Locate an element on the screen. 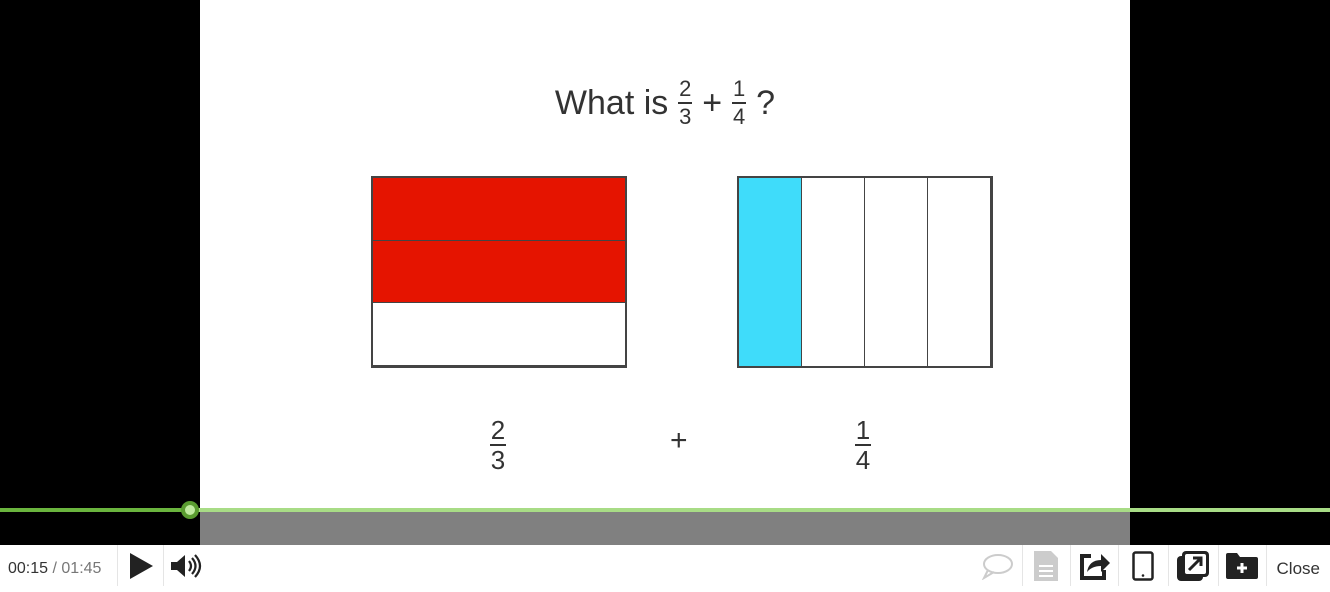 This screenshot has width=1330, height=592. play-icon is located at coordinates (141, 565).